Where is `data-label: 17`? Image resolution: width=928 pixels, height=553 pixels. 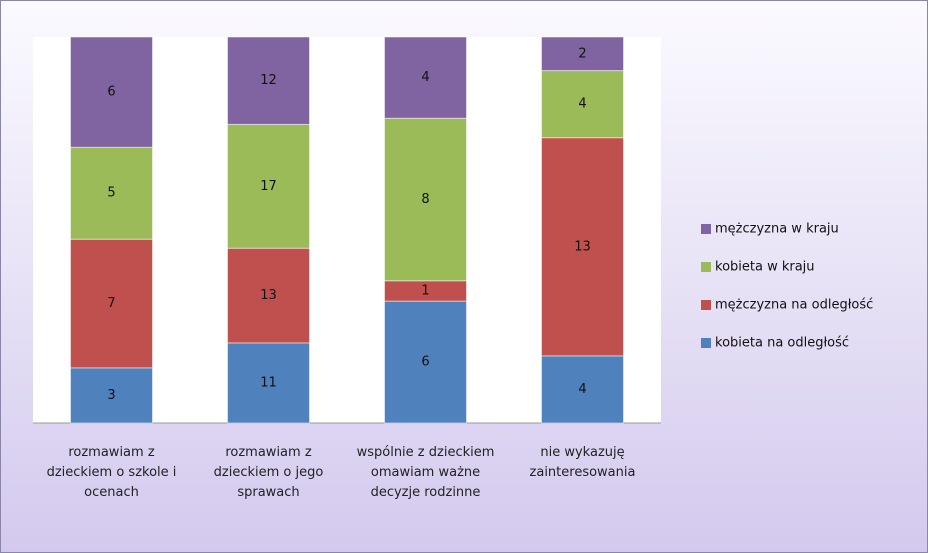 data-label: 17 is located at coordinates (268, 186).